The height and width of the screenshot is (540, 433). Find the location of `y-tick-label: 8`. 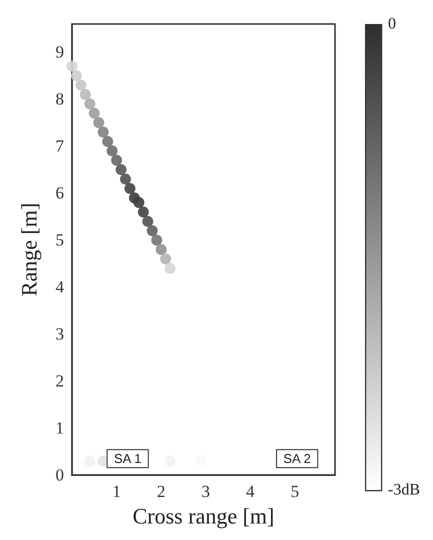

y-tick-label: 8 is located at coordinates (60, 99).